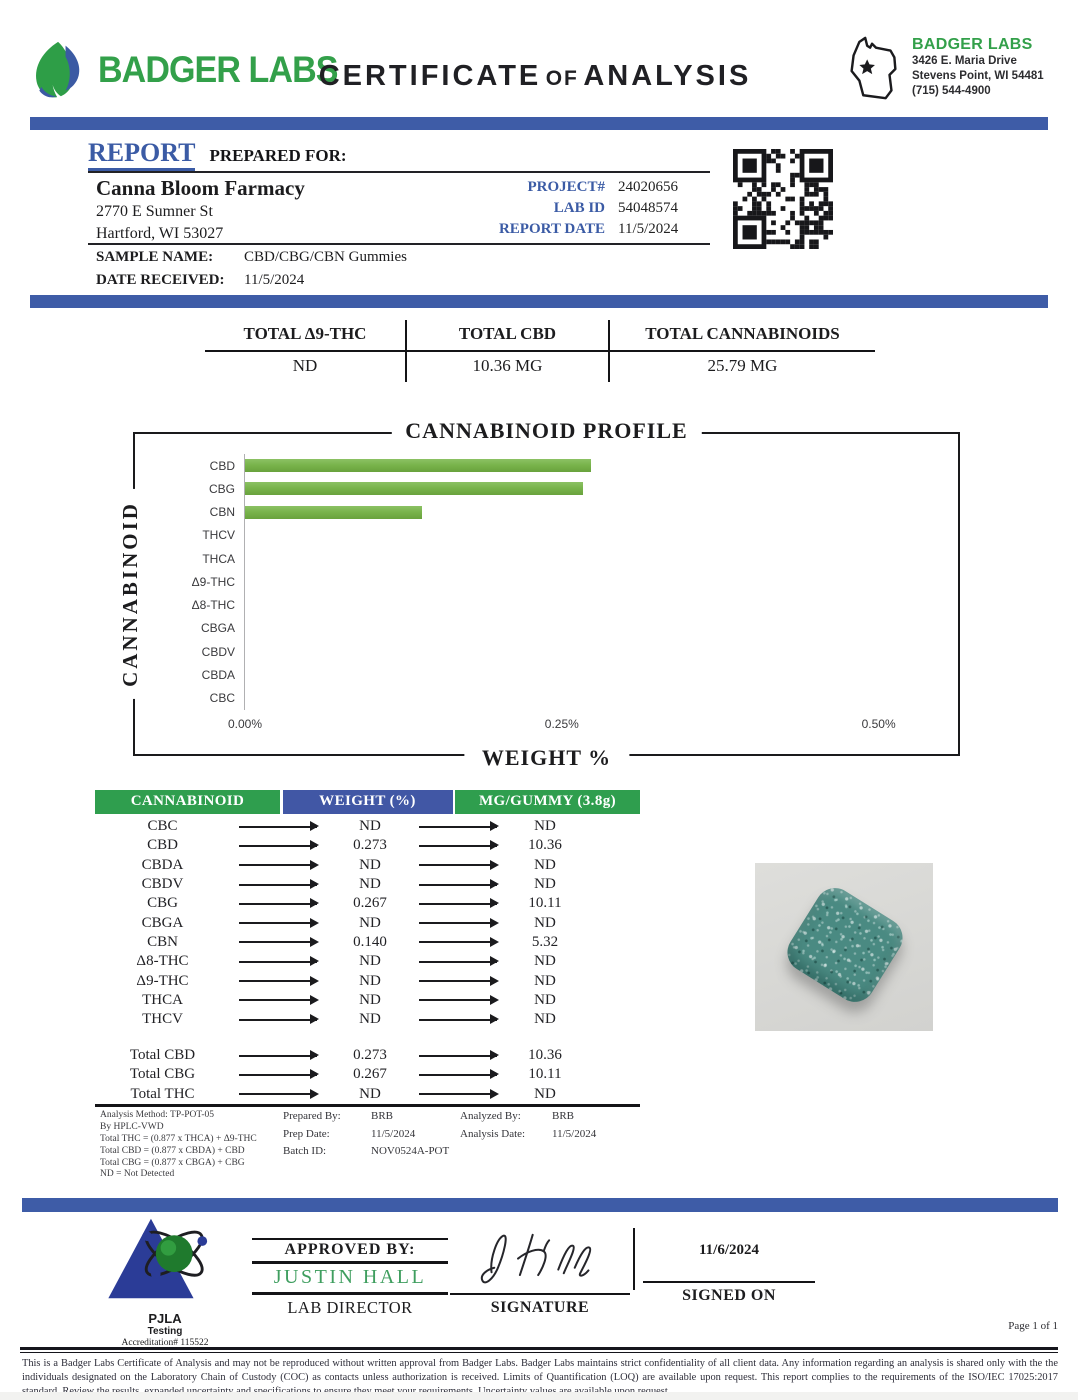  Describe the element at coordinates (545, 1074) in the screenshot. I see `mg-per-gummy-value: 10.11` at that location.